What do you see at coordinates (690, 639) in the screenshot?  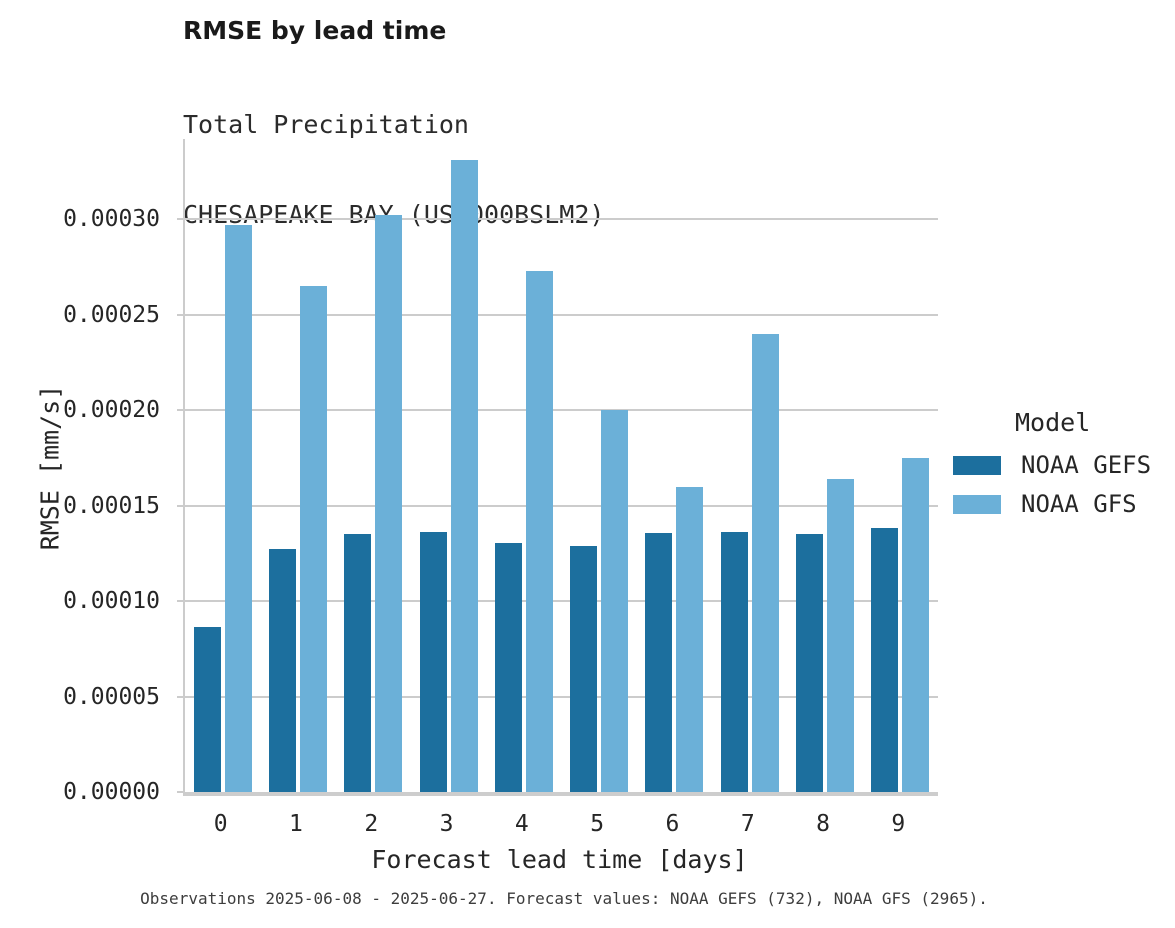 I see `bar-noaa-gfs-day6` at bounding box center [690, 639].